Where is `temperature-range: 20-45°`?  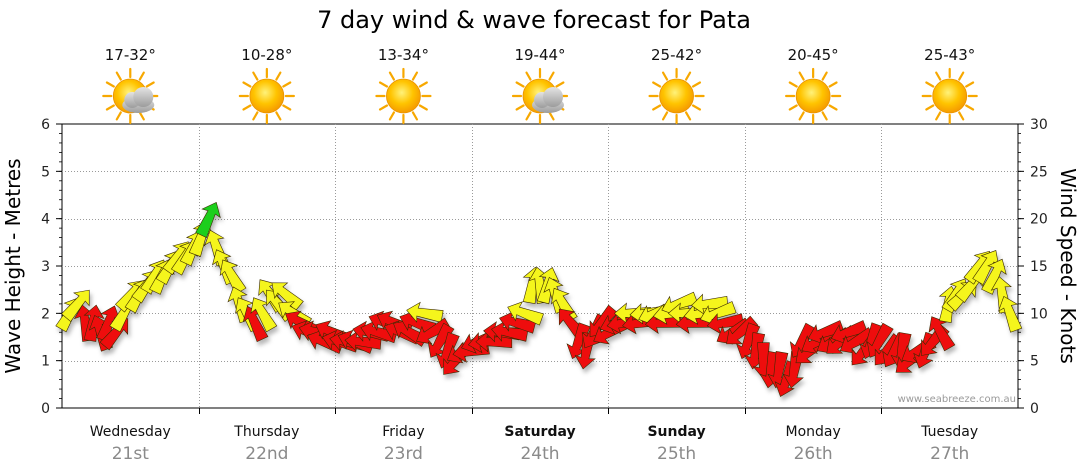
temperature-range: 20-45° is located at coordinates (813, 55).